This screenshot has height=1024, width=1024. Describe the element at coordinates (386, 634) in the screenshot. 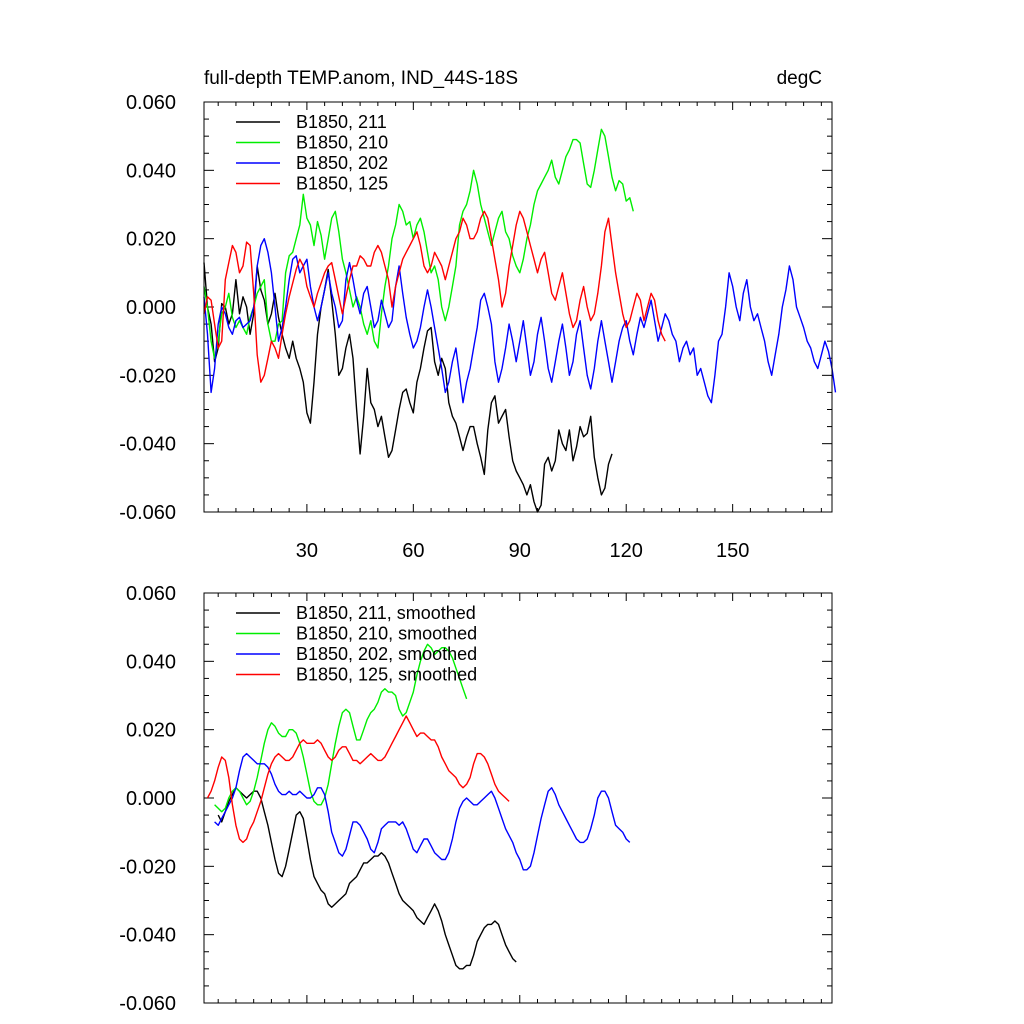

I see `legend-label: B1850, 210, smoothed` at that location.